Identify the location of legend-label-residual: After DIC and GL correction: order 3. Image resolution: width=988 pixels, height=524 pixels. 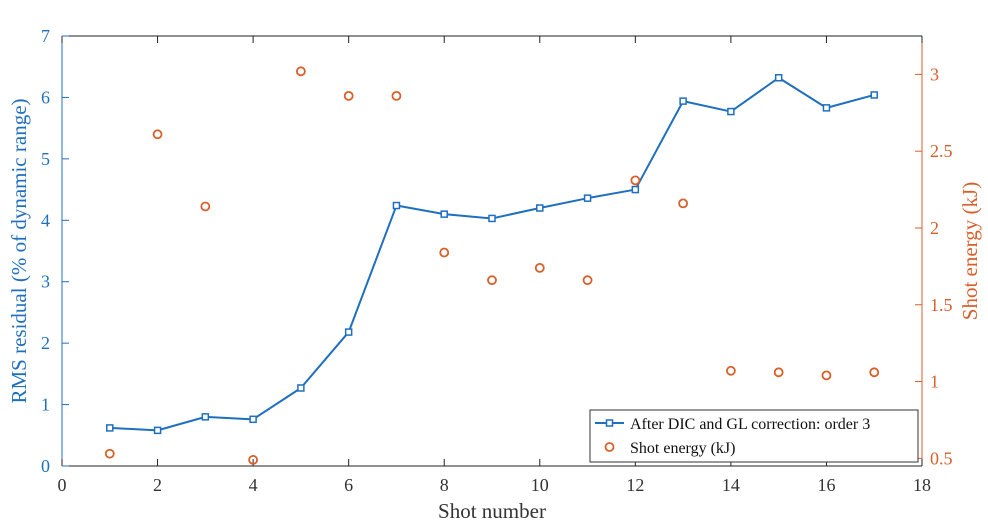
(750, 424).